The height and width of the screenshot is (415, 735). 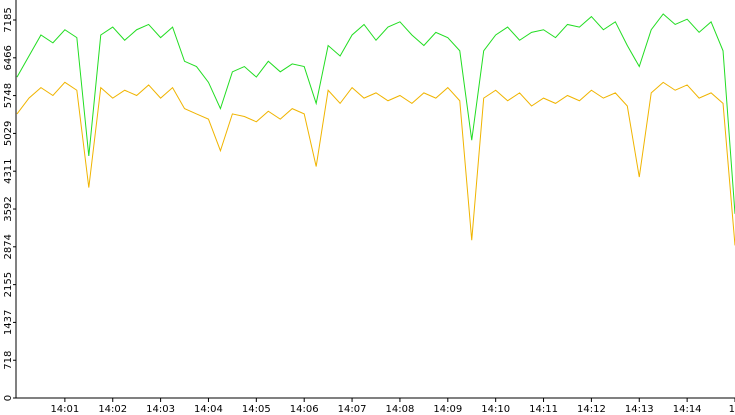 What do you see at coordinates (687, 409) in the screenshot?
I see `x-tick-label: 14:14` at bounding box center [687, 409].